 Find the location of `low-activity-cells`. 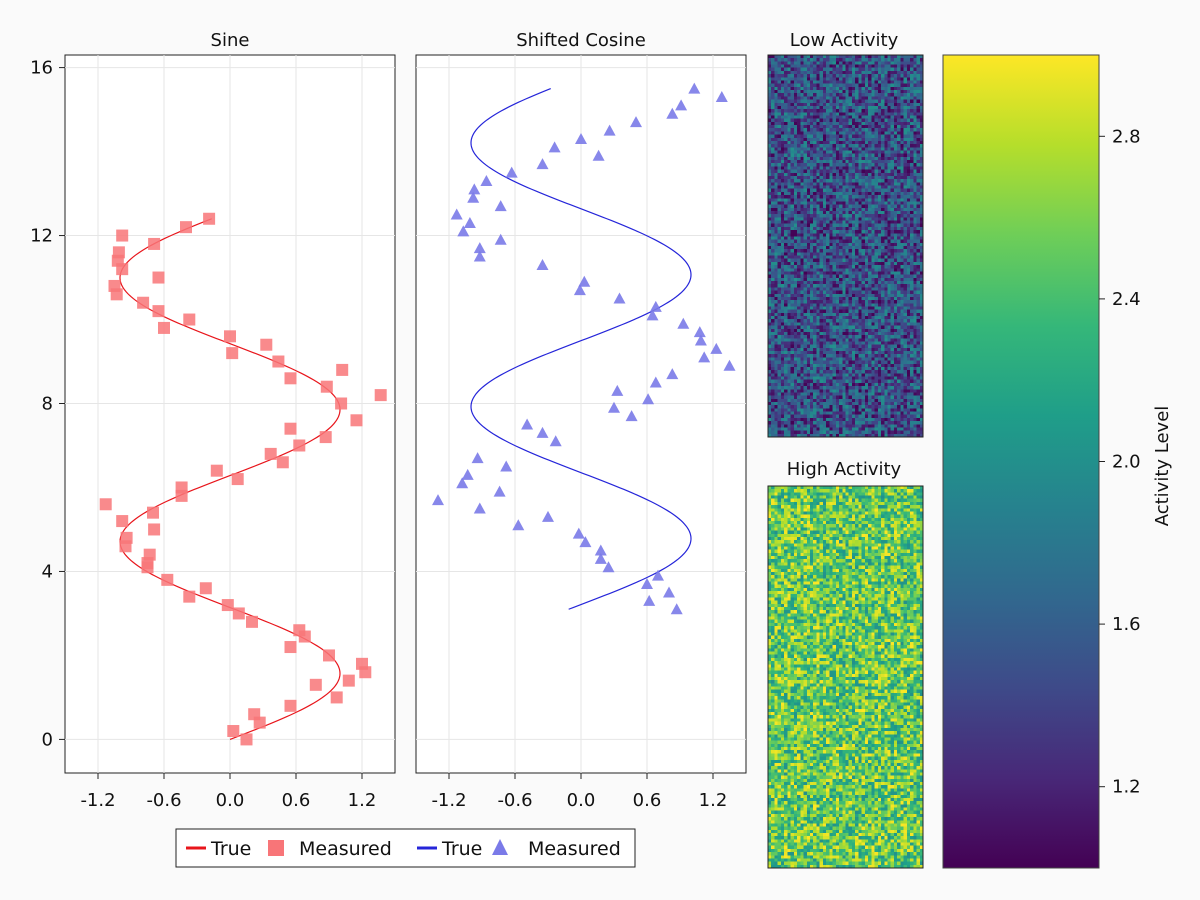

low-activity-cells is located at coordinates (845, 246).